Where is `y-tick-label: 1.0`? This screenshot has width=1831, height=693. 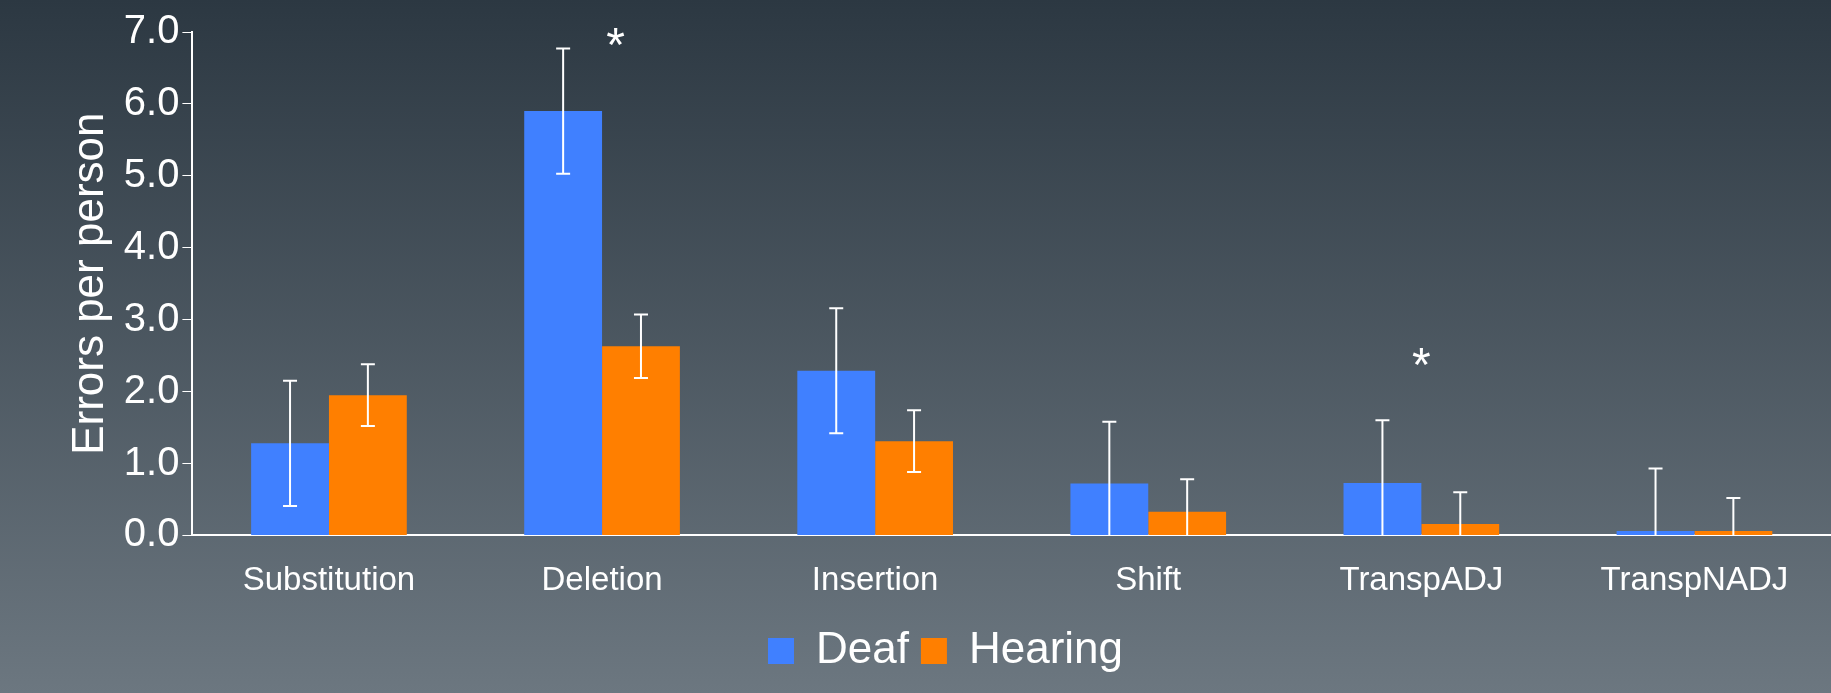 y-tick-label: 1.0 is located at coordinates (151, 460).